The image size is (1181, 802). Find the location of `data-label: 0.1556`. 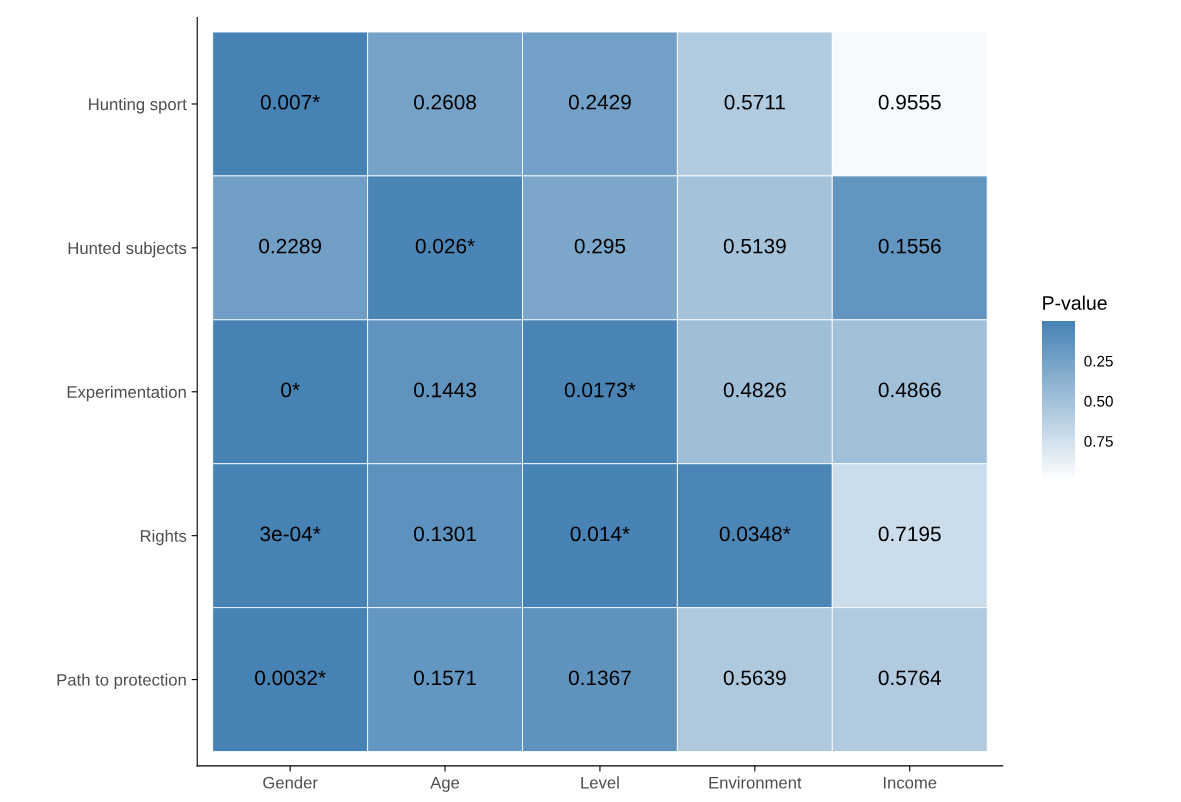

data-label: 0.1556 is located at coordinates (909, 246).